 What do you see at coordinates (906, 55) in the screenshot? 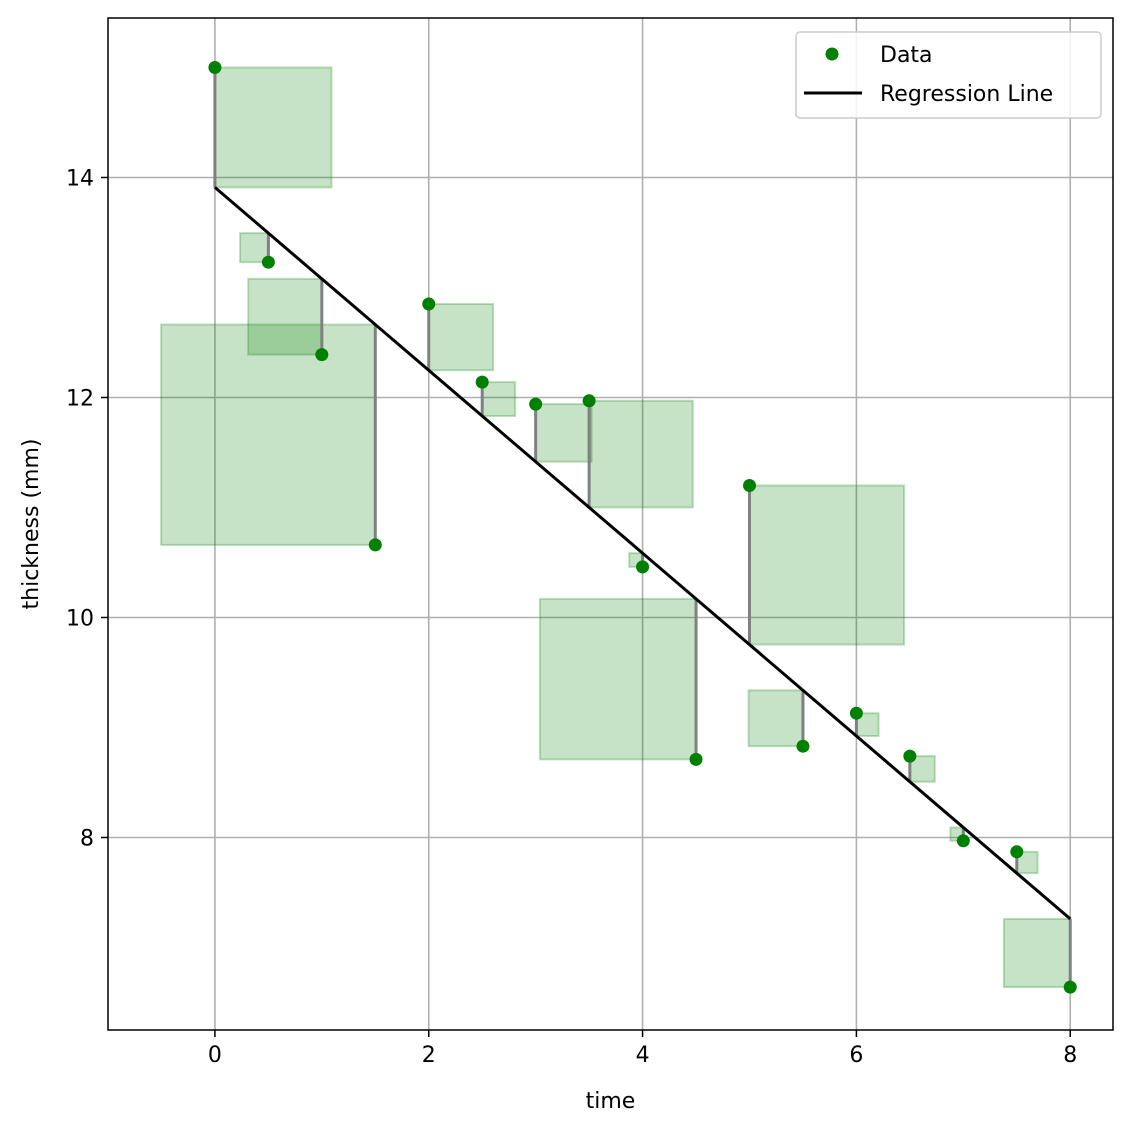
I see `legend-data-label: Data` at bounding box center [906, 55].